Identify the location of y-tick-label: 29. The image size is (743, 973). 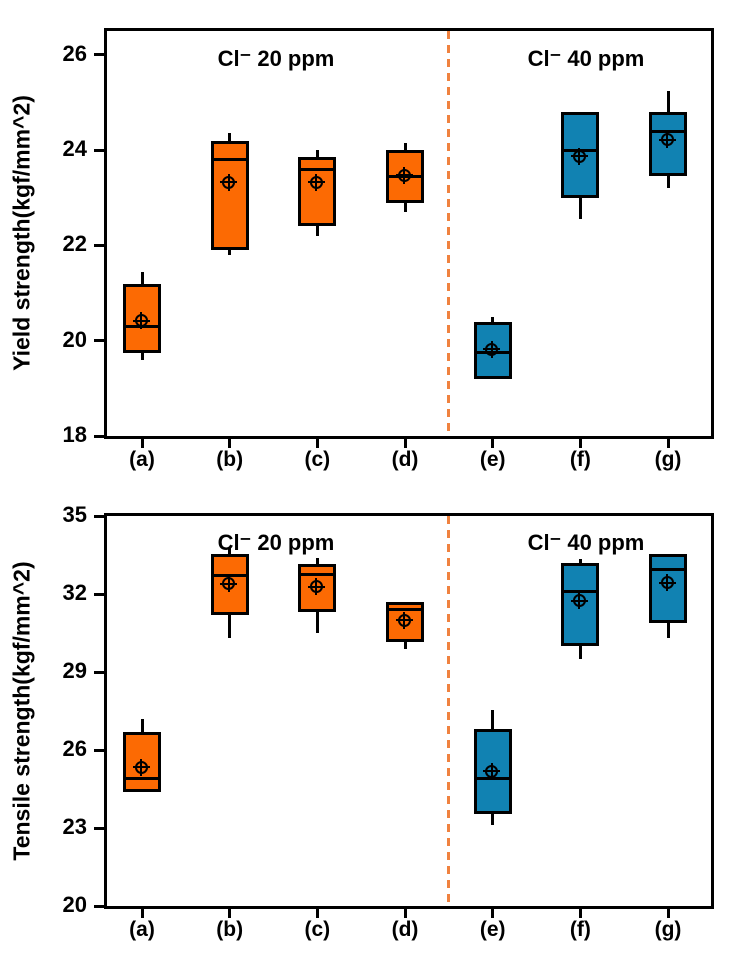
(74, 670).